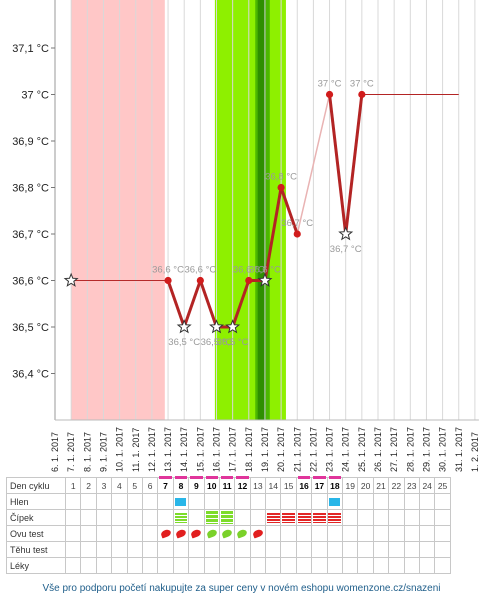  I want to click on x-tick-label: 17. 1. 2017, so click(233, 449).